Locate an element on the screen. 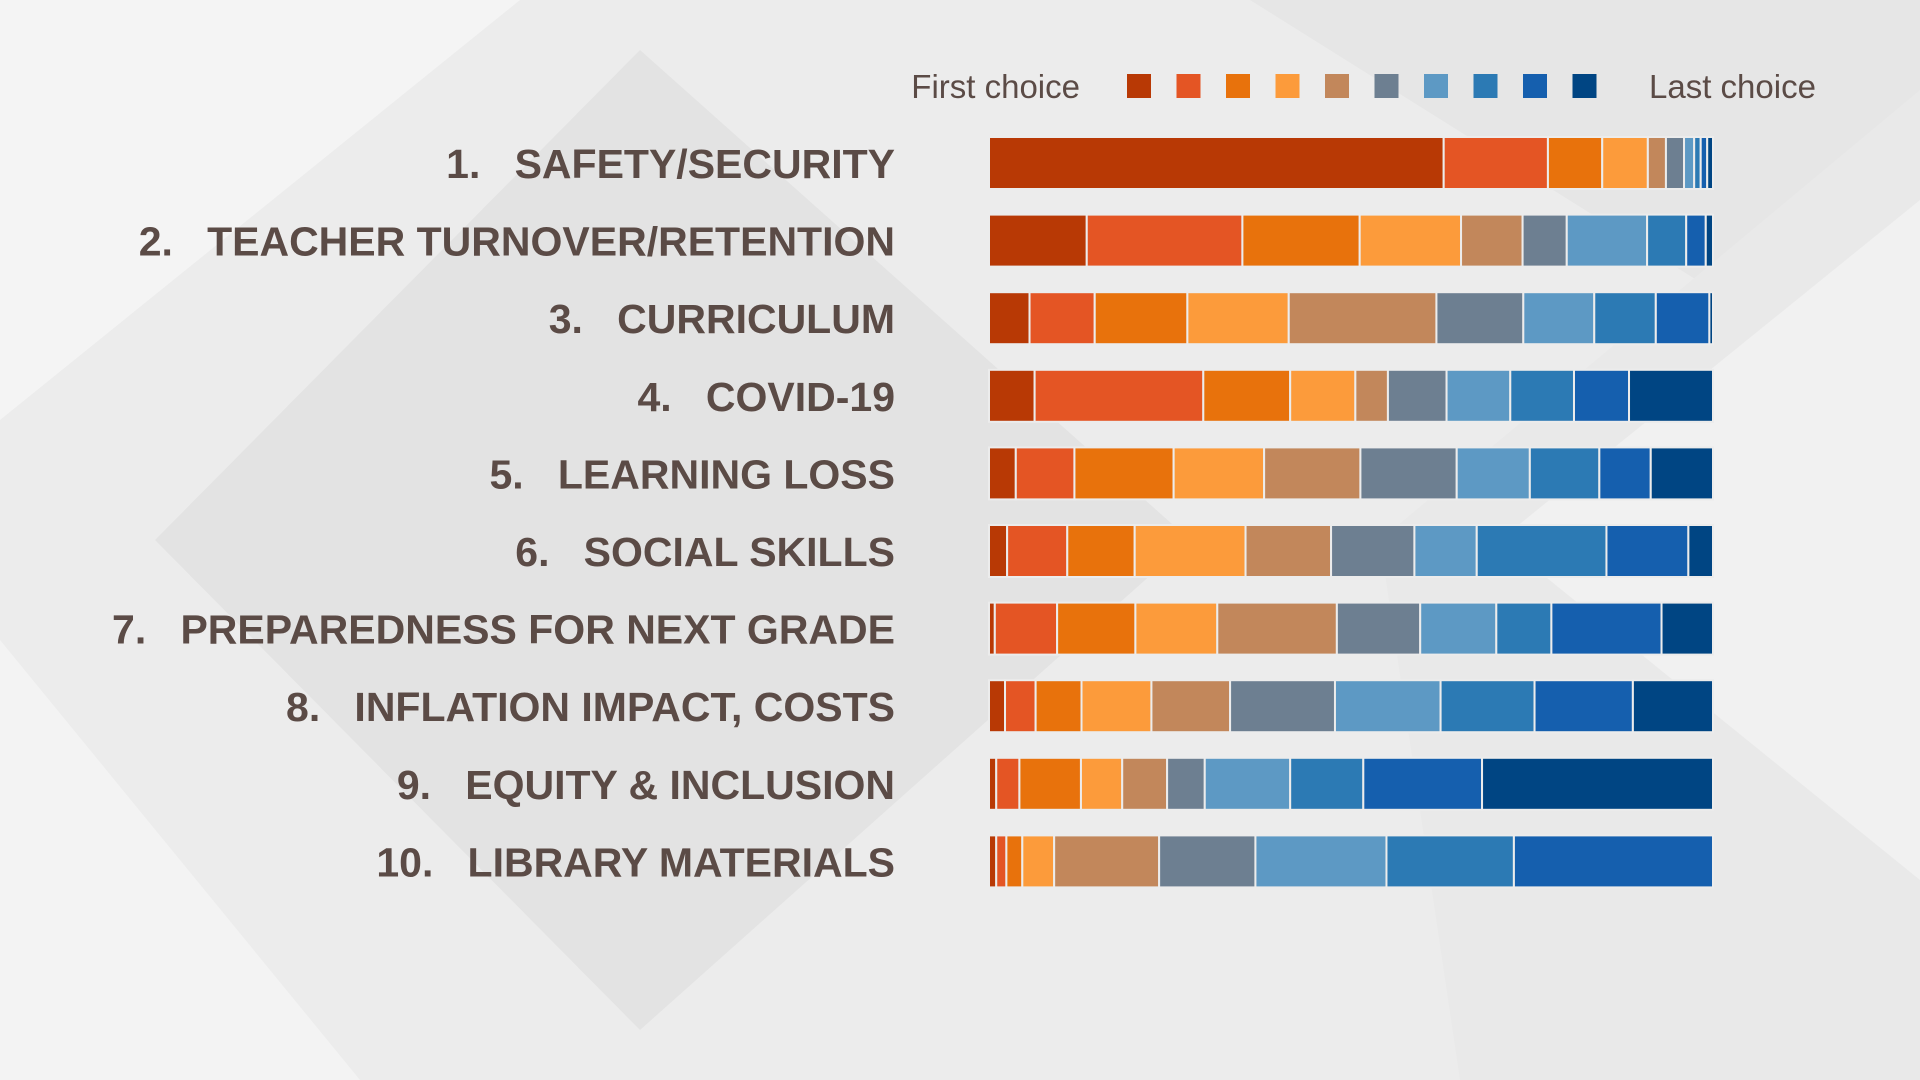 The height and width of the screenshot is (1080, 1920). category-name: INFLATION IMPACT, COSTS is located at coordinates (624, 707).